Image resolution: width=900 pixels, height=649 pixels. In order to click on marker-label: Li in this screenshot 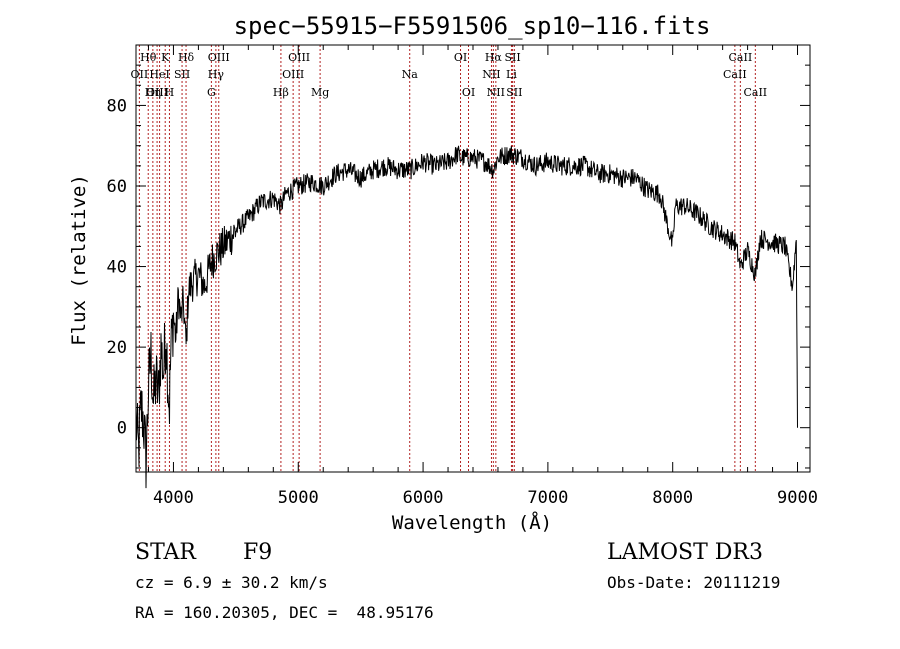, I will do `click(511, 74)`.